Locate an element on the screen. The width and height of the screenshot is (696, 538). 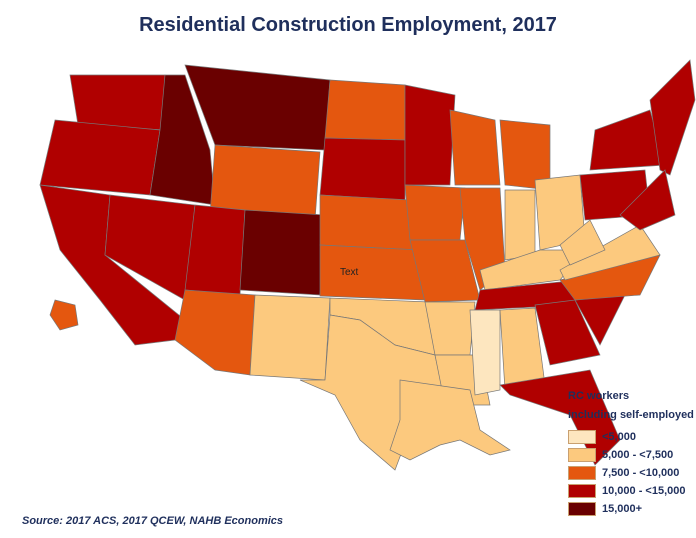
region-ne_region is located at coordinates (672, 117).